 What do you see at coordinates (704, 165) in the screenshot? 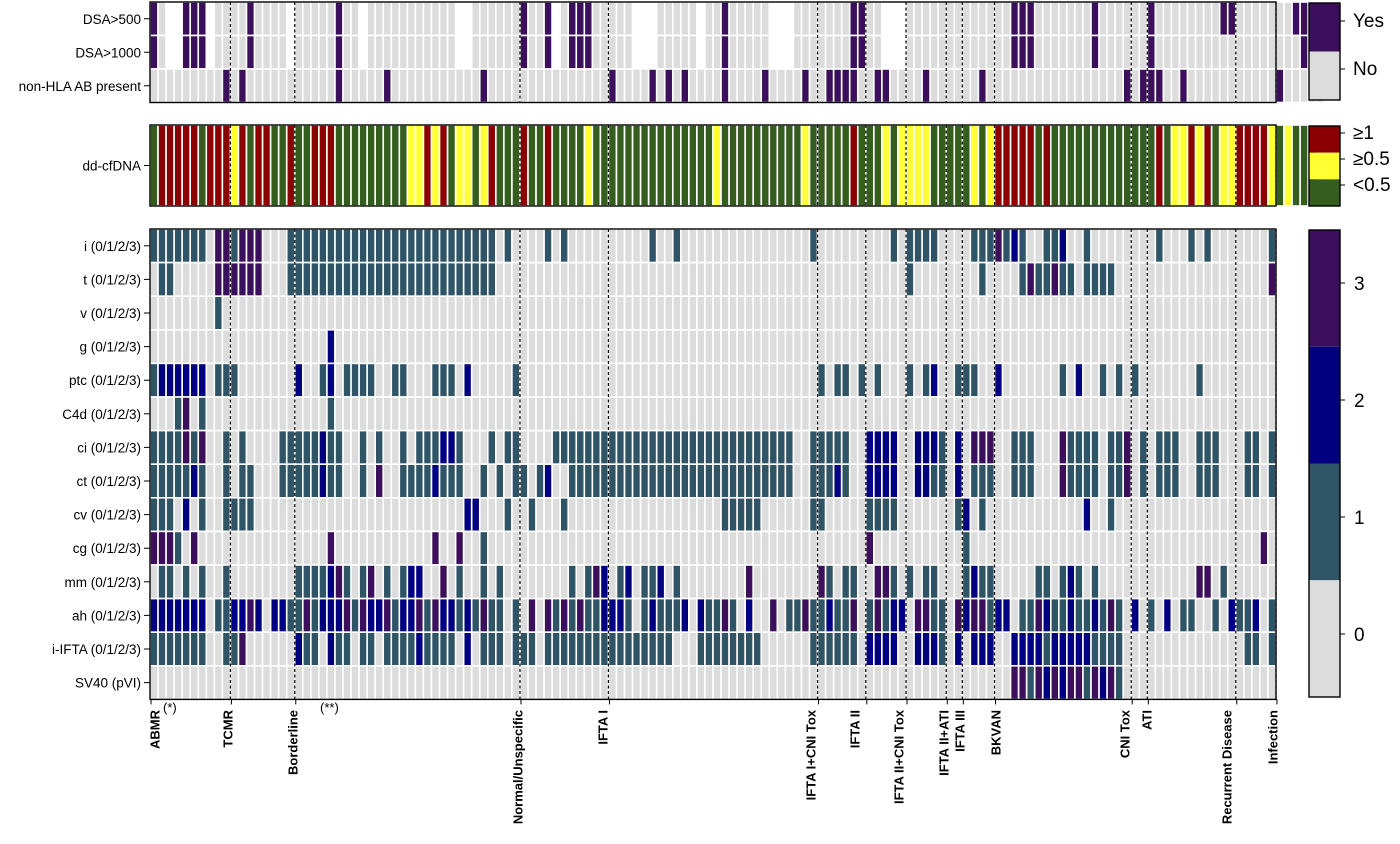
I see `heatmap-panel-2: dd-cfDNA` at bounding box center [704, 165].